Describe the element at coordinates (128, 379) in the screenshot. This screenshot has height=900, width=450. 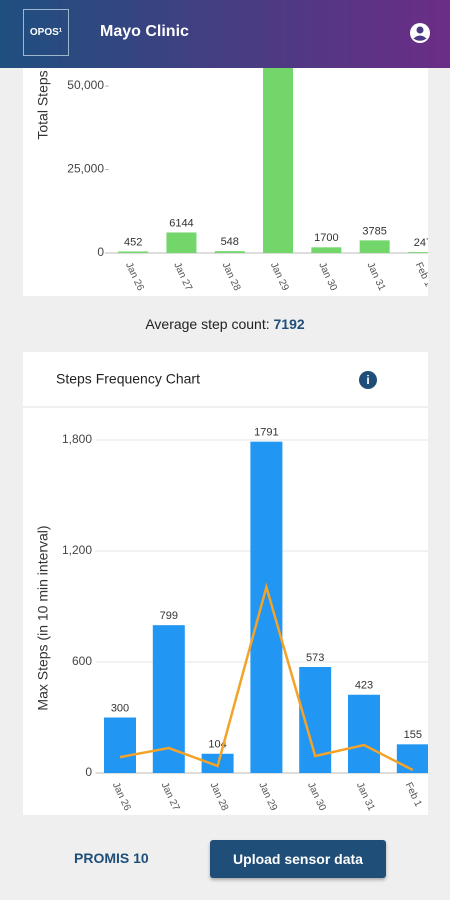
I see `card-title: Steps Frequency Chart` at that location.